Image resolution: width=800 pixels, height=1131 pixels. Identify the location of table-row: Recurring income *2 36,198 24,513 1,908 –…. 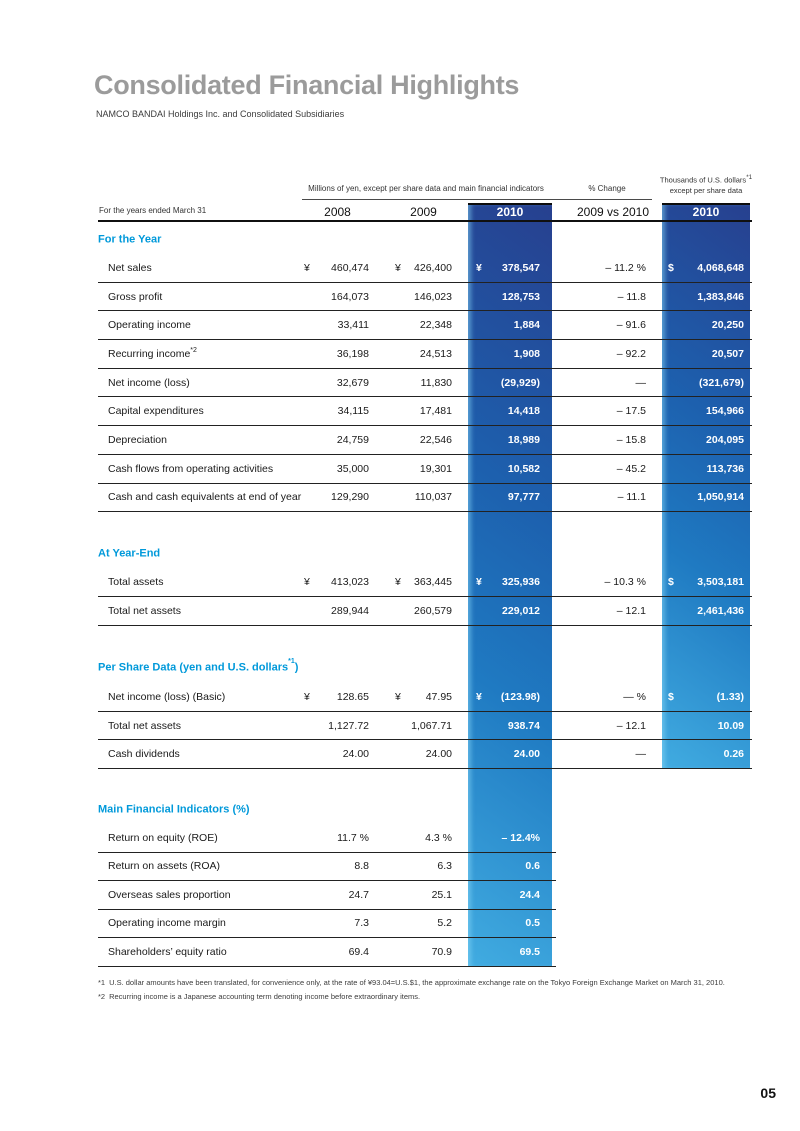
(425, 354).